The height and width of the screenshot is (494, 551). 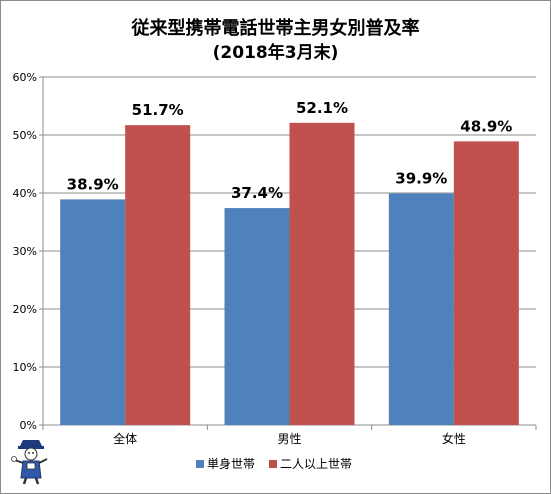 What do you see at coordinates (25, 251) in the screenshot?
I see `y-tick-label: 30%` at bounding box center [25, 251].